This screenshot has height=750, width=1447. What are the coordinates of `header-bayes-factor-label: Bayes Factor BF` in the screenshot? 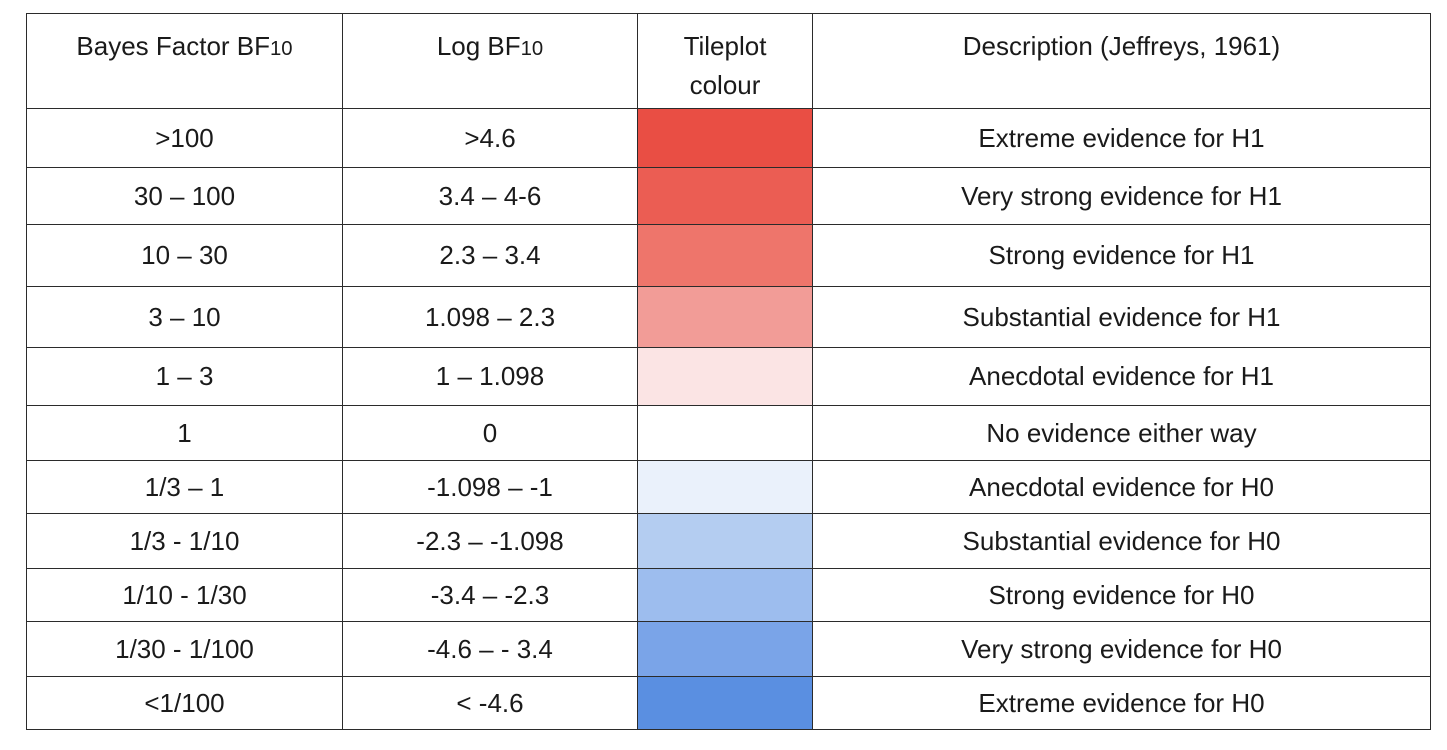 It's located at (173, 46).